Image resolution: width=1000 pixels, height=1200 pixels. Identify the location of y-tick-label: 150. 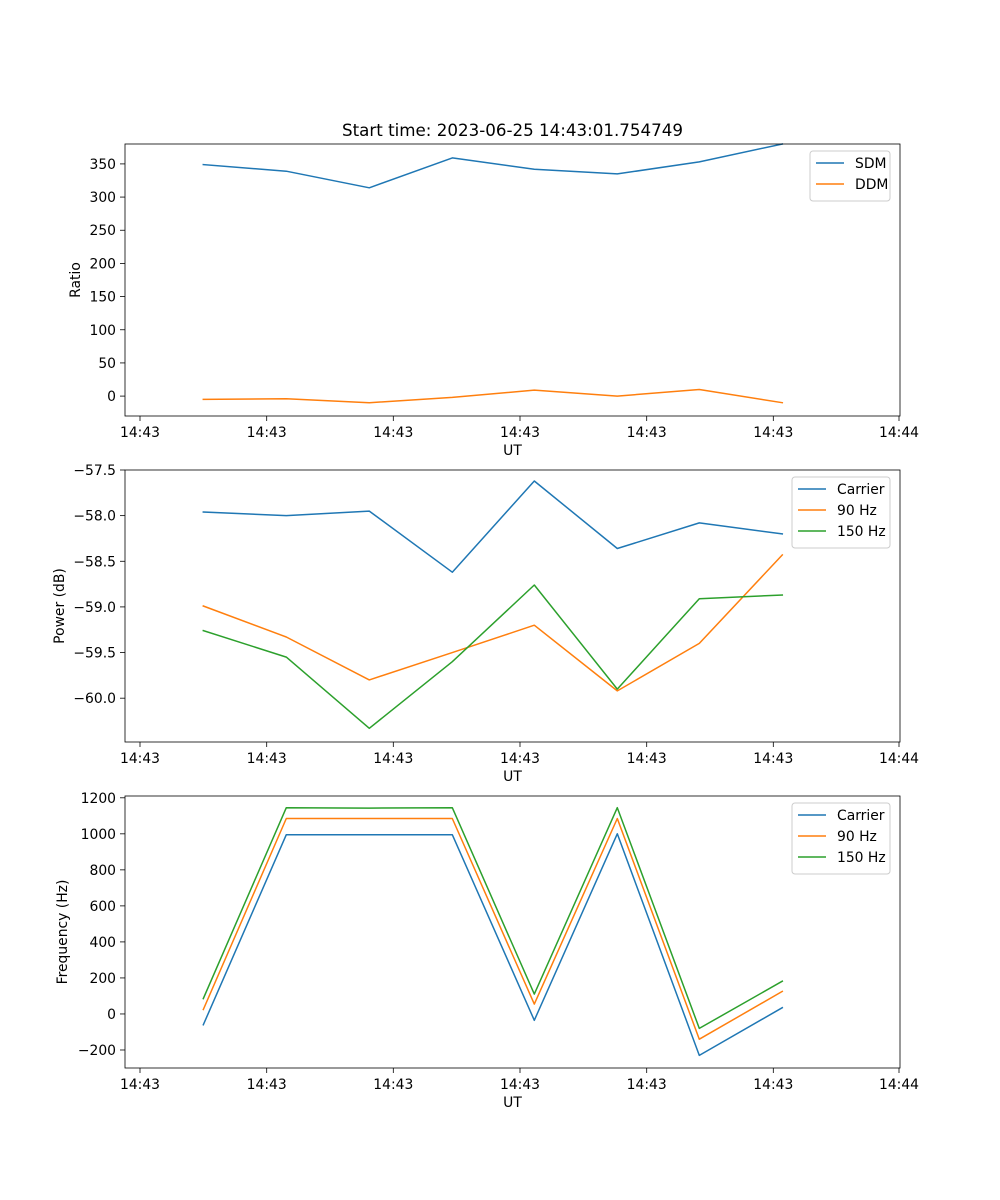
(102, 298).